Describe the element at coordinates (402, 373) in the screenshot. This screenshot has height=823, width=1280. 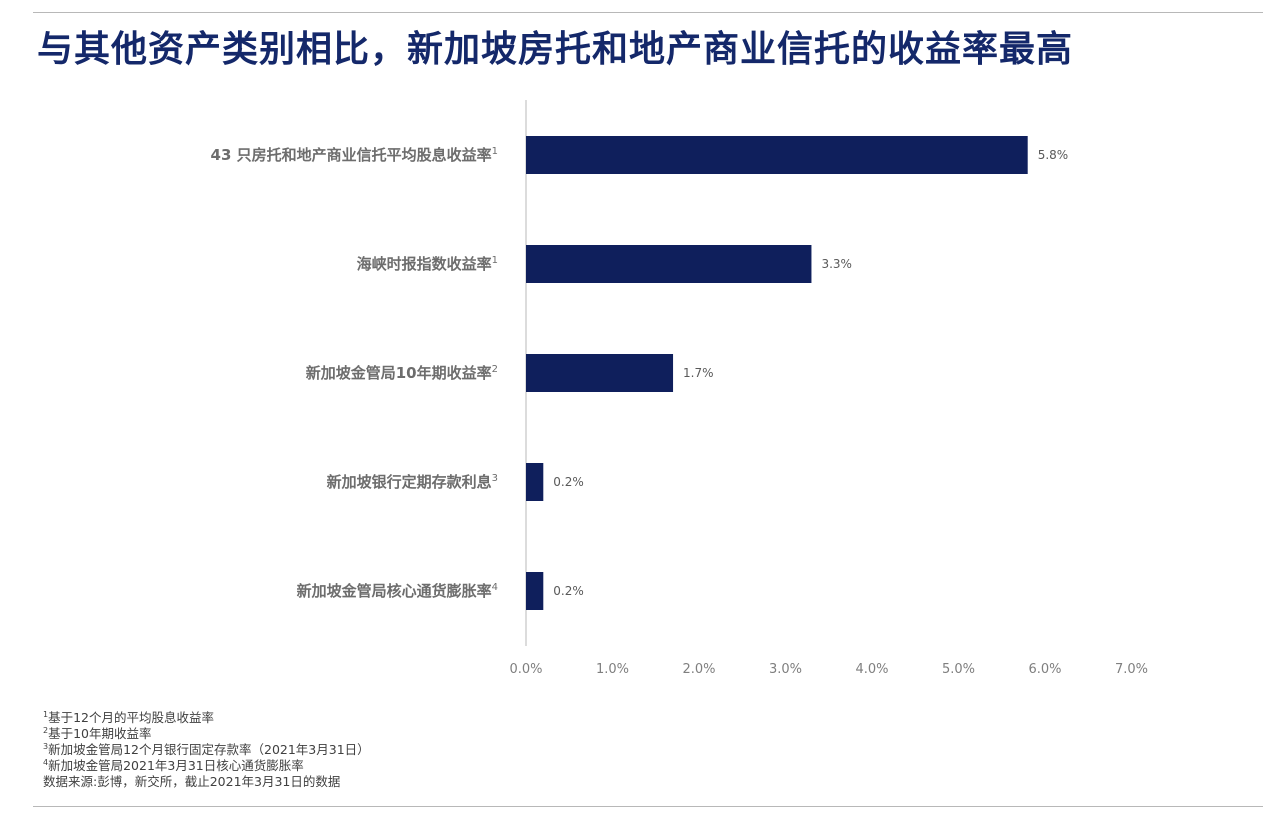
I see `category-label: 新加坡金管局10年期收益率2` at that location.